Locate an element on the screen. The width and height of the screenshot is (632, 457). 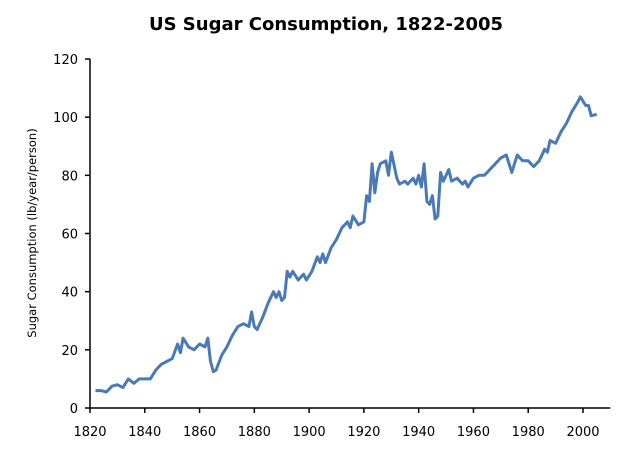
x-tick-label: 1940 is located at coordinates (418, 432).